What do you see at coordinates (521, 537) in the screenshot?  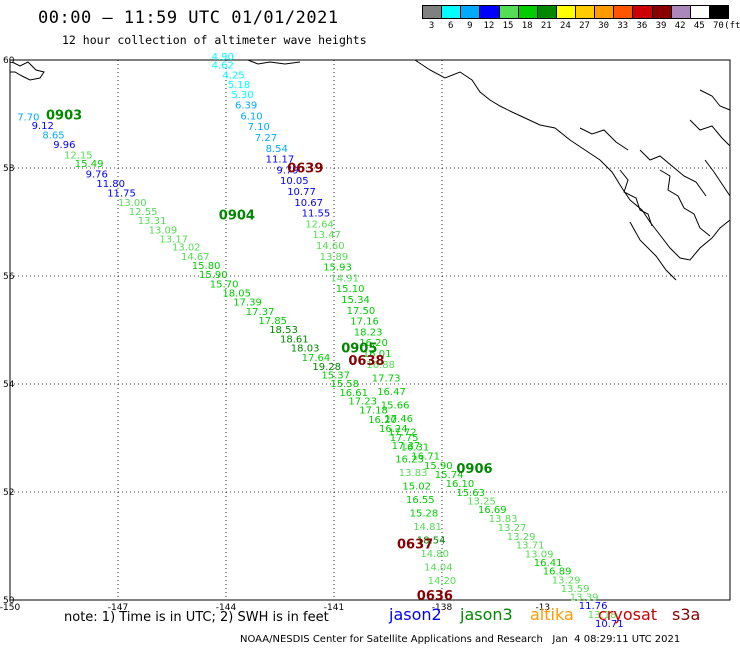 I see `wave-height-value: 13.29` at bounding box center [521, 537].